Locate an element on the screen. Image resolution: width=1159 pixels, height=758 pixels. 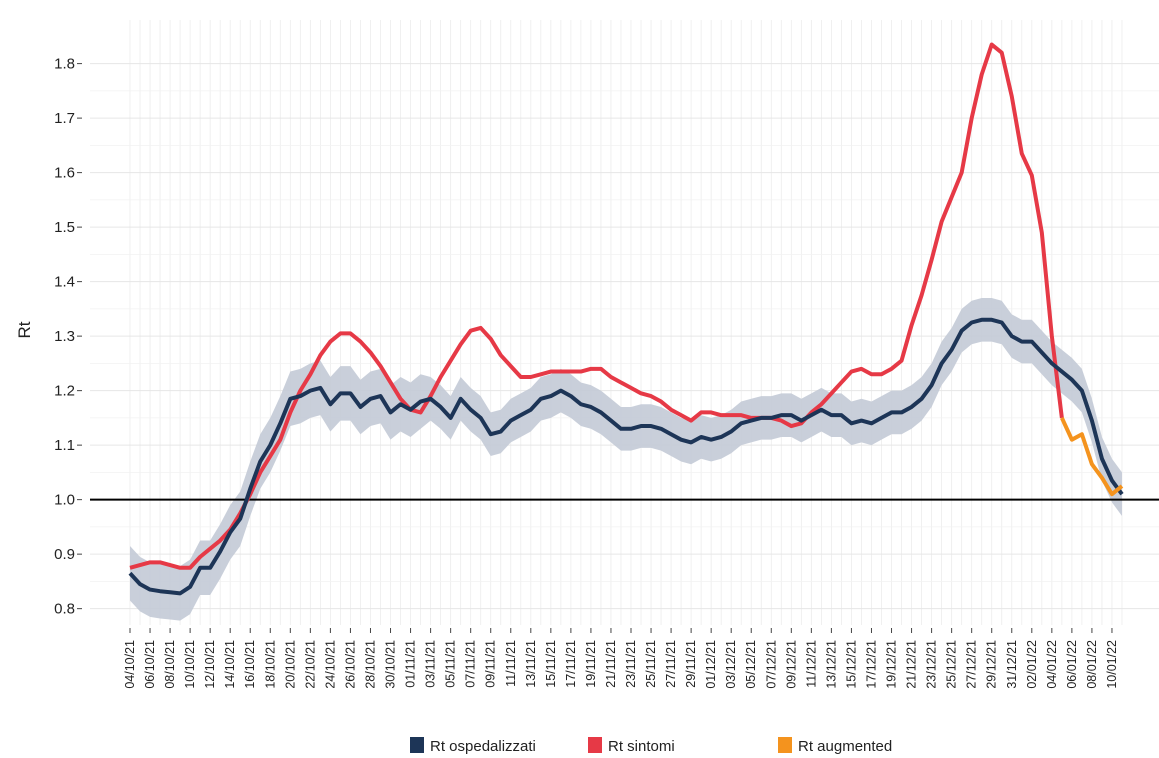
x-tick-label: 13/11/21 is located at coordinates (531, 664).